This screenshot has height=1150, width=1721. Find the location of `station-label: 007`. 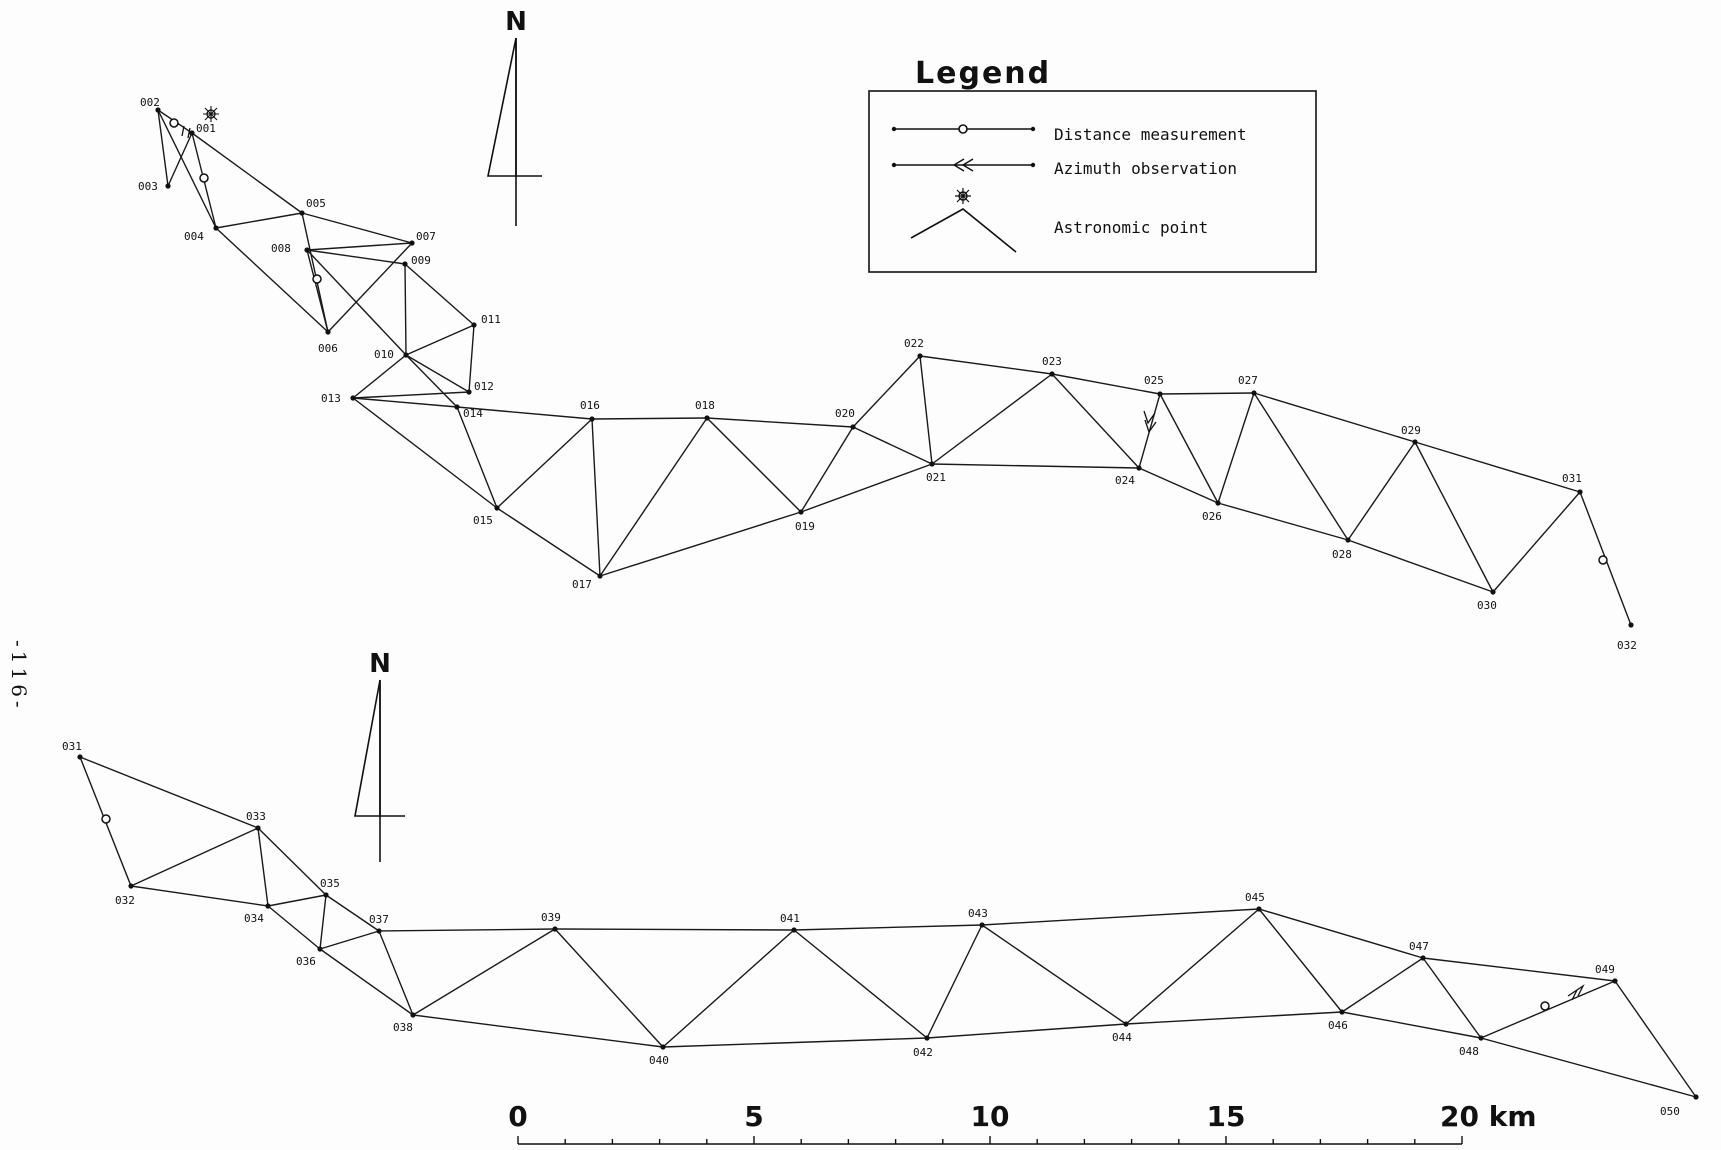

station-label: 007 is located at coordinates (426, 236).